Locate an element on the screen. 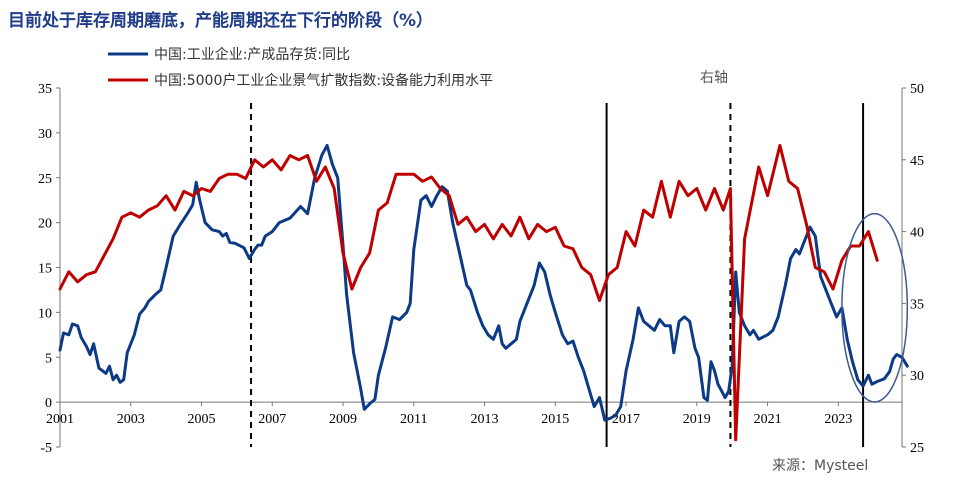 This screenshot has width=962, height=481. x-tick-label: 2017 is located at coordinates (626, 419).